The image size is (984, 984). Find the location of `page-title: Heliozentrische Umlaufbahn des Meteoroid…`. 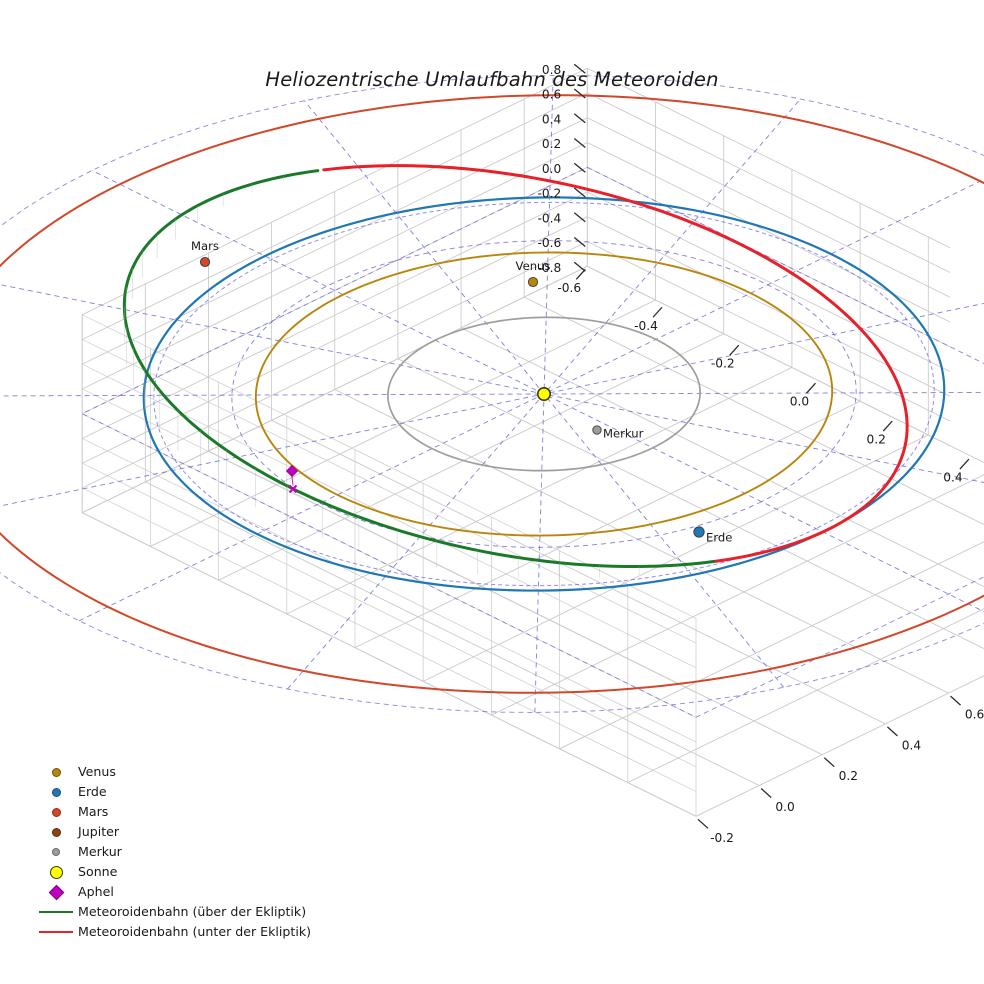

page-title: Heliozentrische Umlaufbahn des Meteoroid… is located at coordinates (492, 79).